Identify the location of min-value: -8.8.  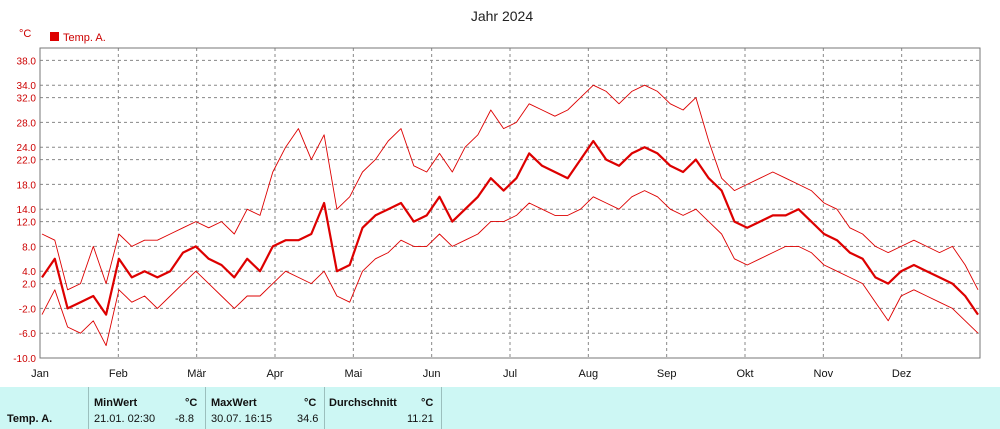
(184, 419).